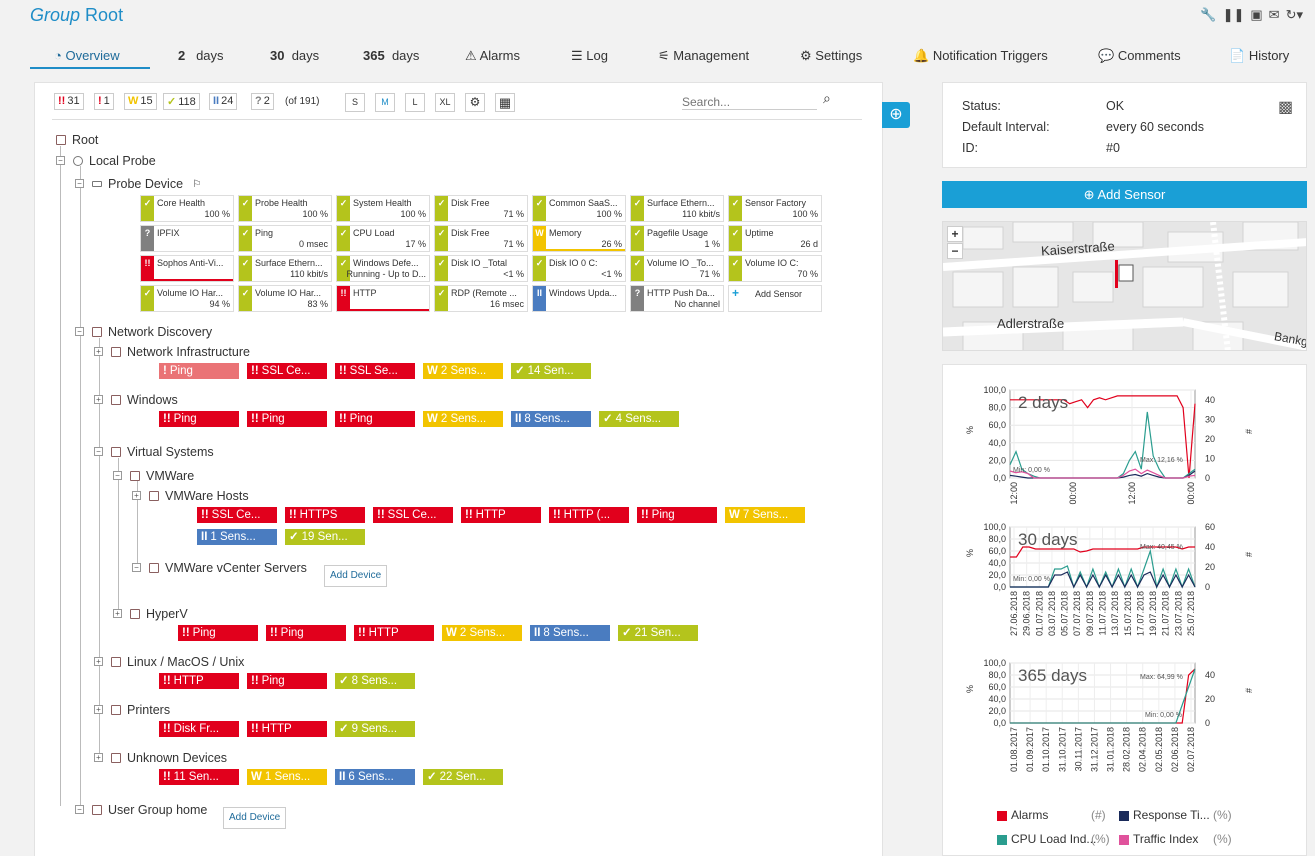 Image resolution: width=1315 pixels, height=856 pixels. Describe the element at coordinates (1274, 14) in the screenshot. I see `mail-icon: ✉` at that location.